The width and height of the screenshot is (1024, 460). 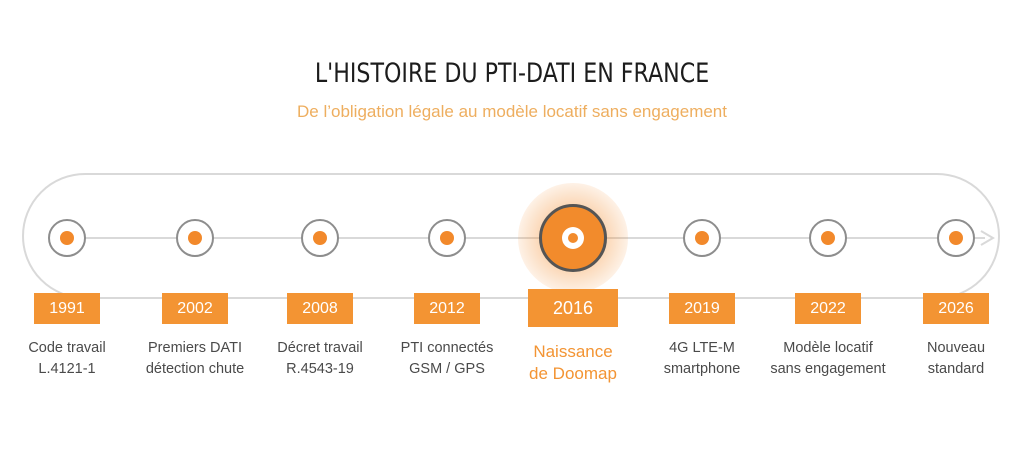 What do you see at coordinates (447, 308) in the screenshot?
I see `timeline-year-badge: 2012` at bounding box center [447, 308].